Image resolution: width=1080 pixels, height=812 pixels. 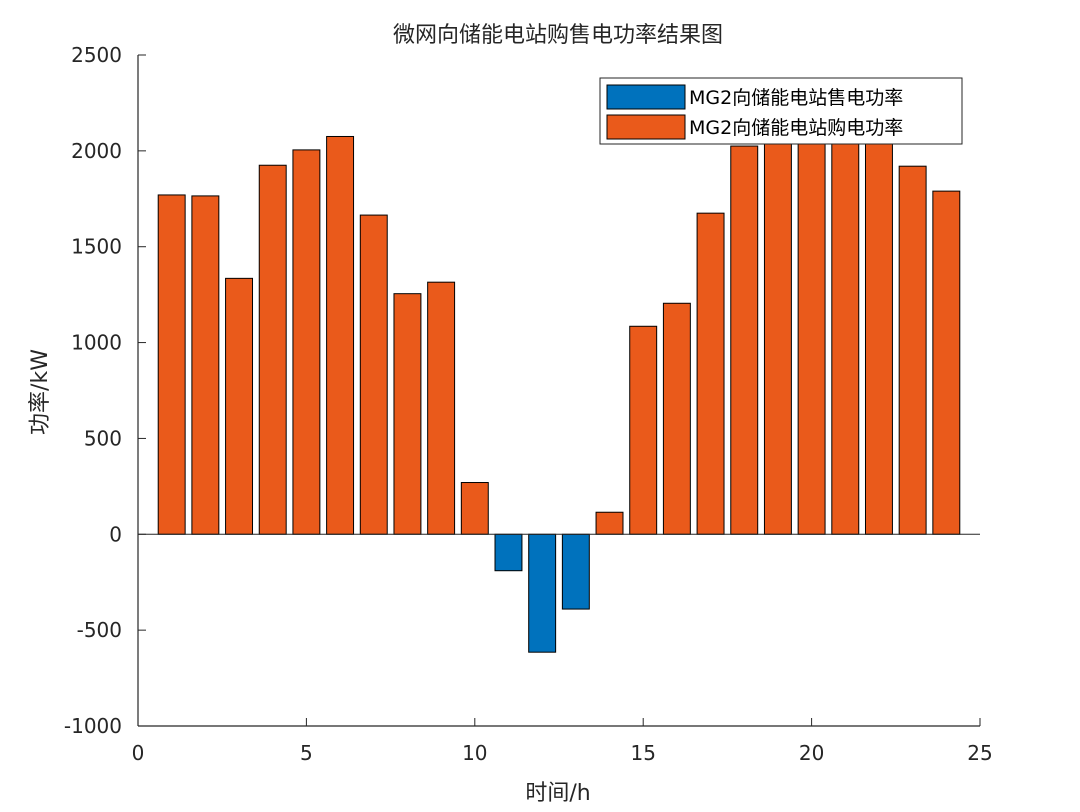 What do you see at coordinates (777, 308) in the screenshot?
I see `bar-s2-x19` at bounding box center [777, 308].